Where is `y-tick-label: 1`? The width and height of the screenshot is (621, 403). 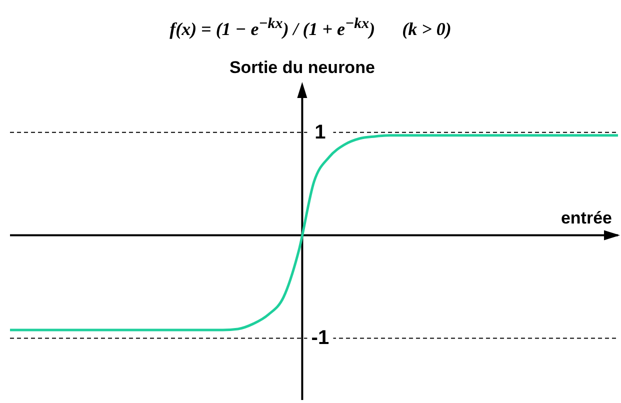
y-tick-label: 1 is located at coordinates (320, 132).